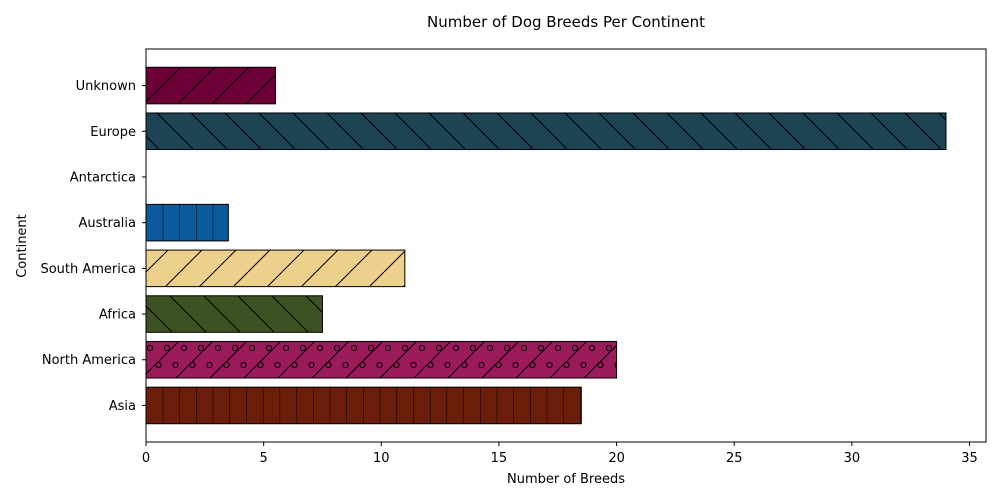 The image size is (1000, 500). Describe the element at coordinates (107, 223) in the screenshot. I see `y-tick-label-australia: Australia` at that location.